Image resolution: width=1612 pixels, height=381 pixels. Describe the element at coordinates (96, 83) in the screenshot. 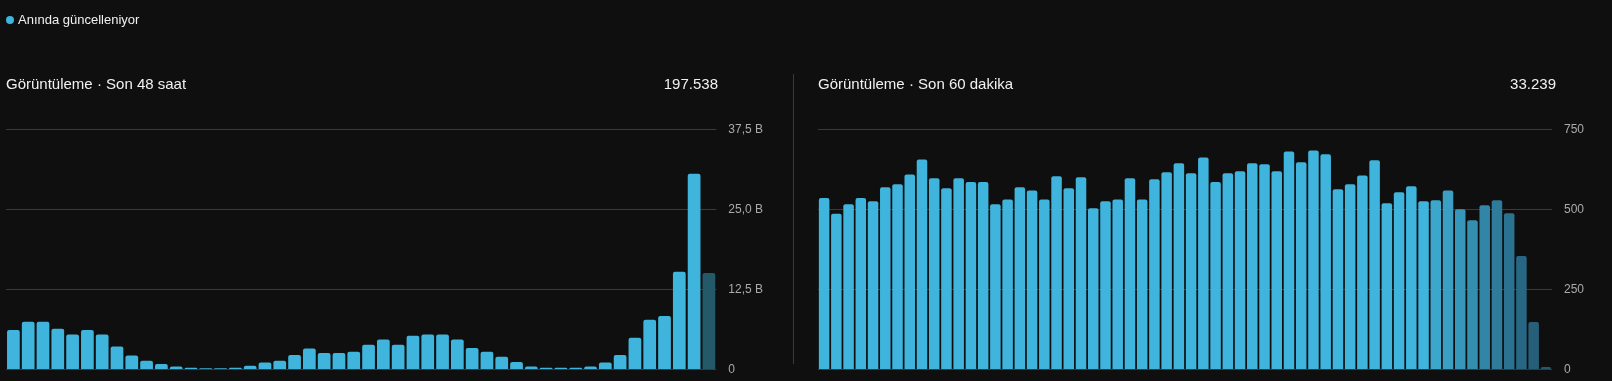

I see `chart-title: Görüntüleme · Son 48 saat` at that location.